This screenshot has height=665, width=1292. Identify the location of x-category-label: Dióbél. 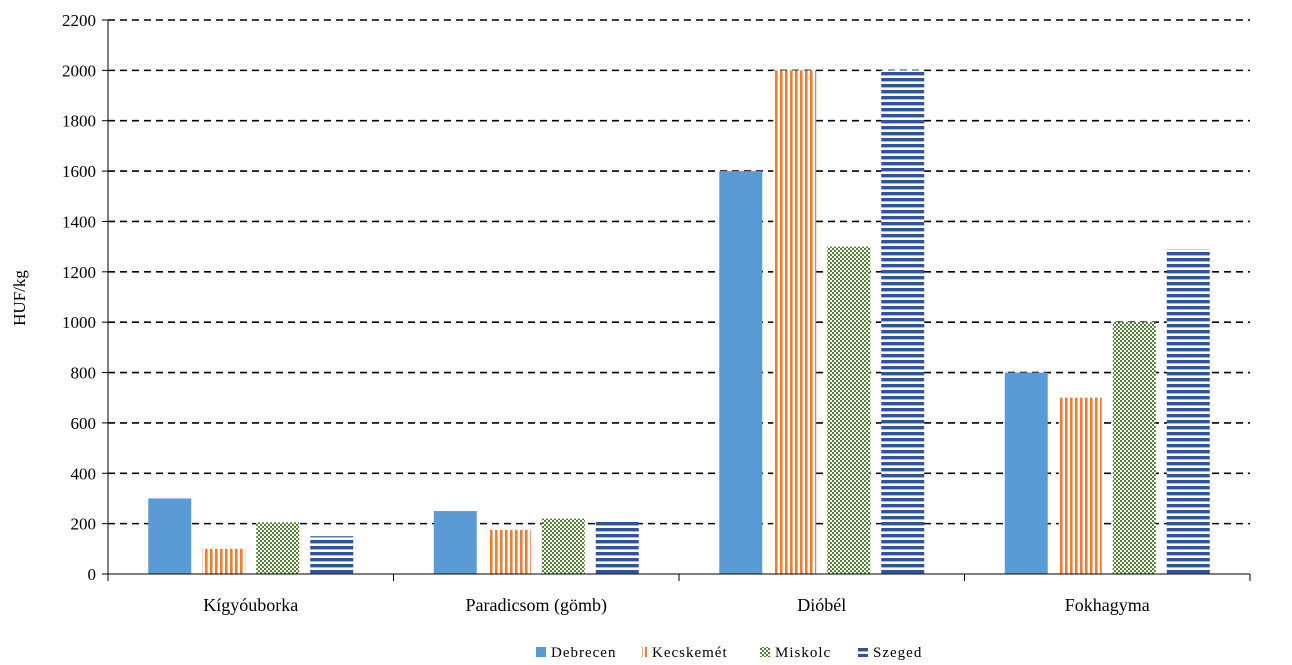
(821, 605).